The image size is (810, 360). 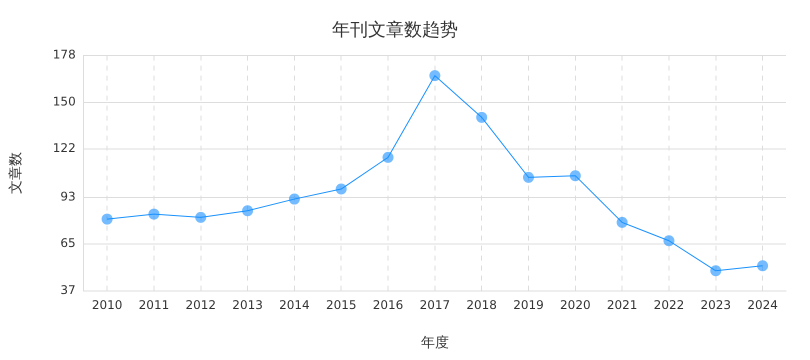 I want to click on chart-title: 年刊文章数趋势, so click(x=395, y=29).